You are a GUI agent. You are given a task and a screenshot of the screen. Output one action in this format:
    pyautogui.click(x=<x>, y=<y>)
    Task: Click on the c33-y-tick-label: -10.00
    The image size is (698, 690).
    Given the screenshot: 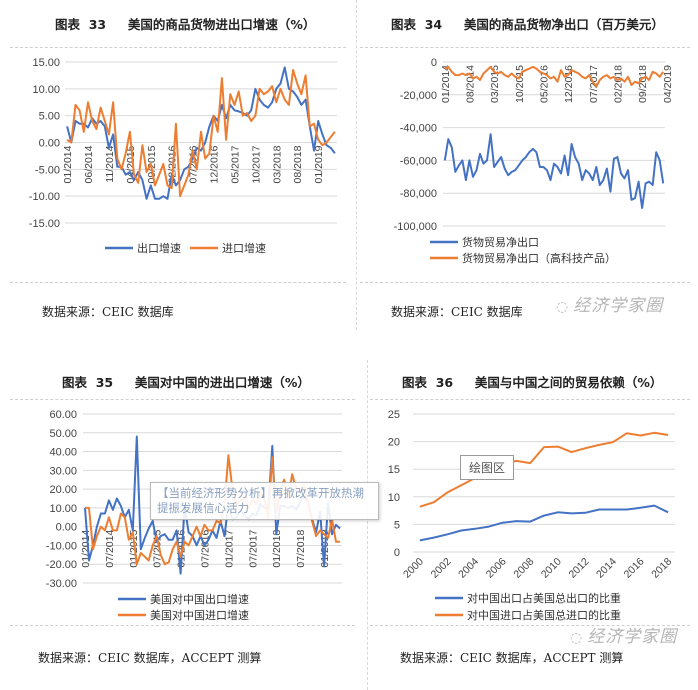 What is the action you would take?
    pyautogui.click(x=44, y=197)
    